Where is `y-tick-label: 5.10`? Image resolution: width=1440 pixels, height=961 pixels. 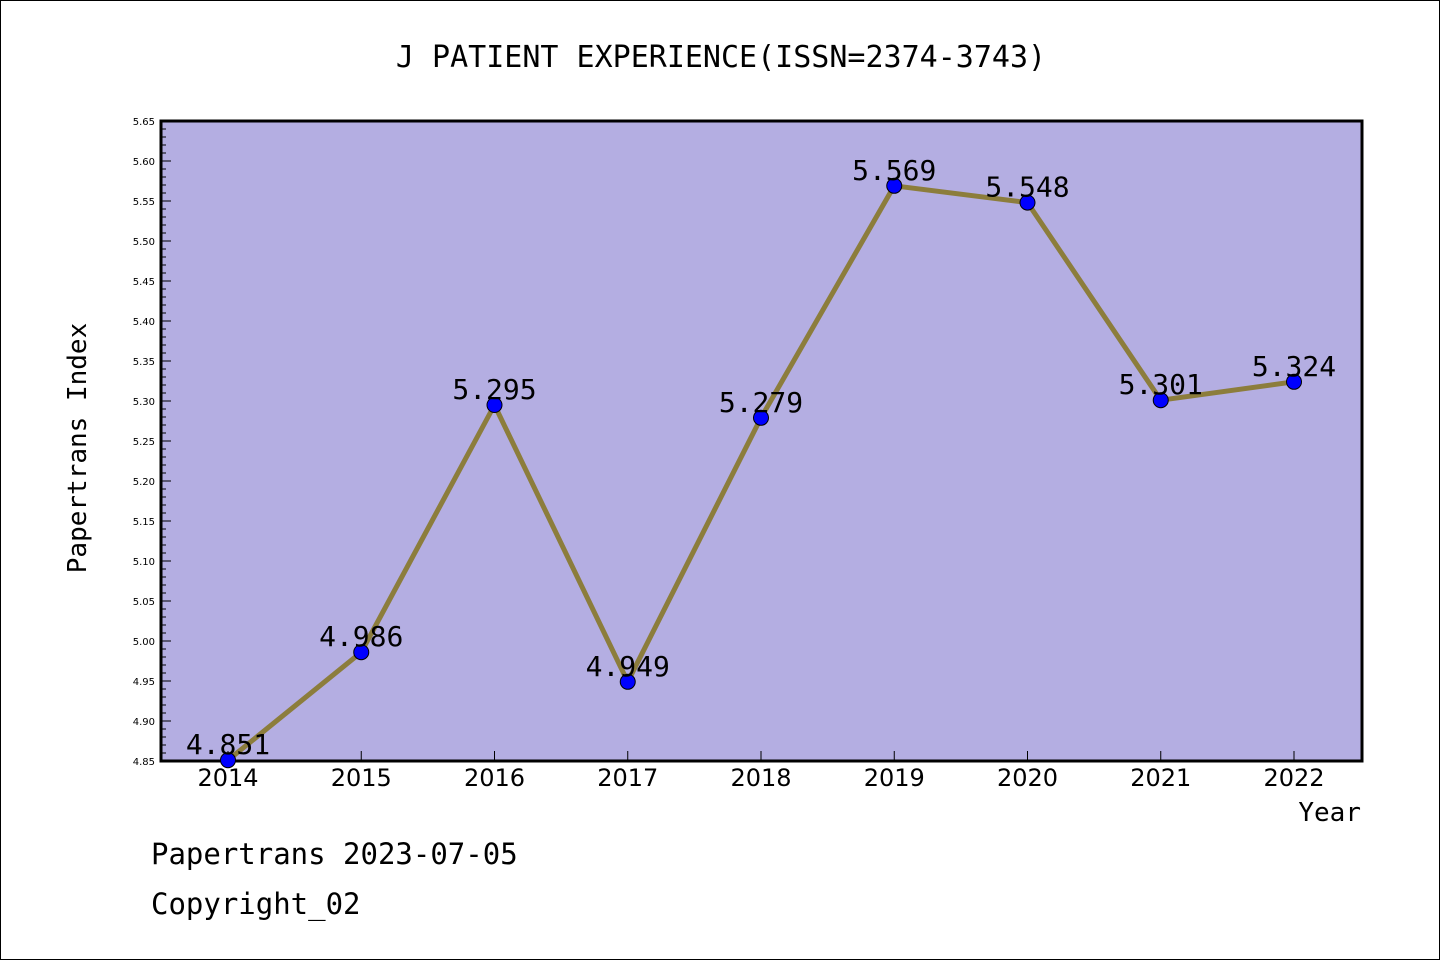 y-tick-label: 5.10 is located at coordinates (144, 562).